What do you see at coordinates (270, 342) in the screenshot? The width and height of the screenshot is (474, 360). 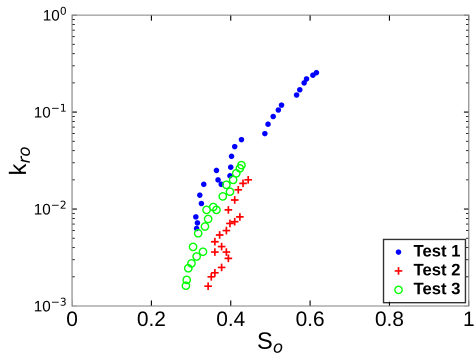 I see `x-axis-title: S$_{o}$` at bounding box center [270, 342].